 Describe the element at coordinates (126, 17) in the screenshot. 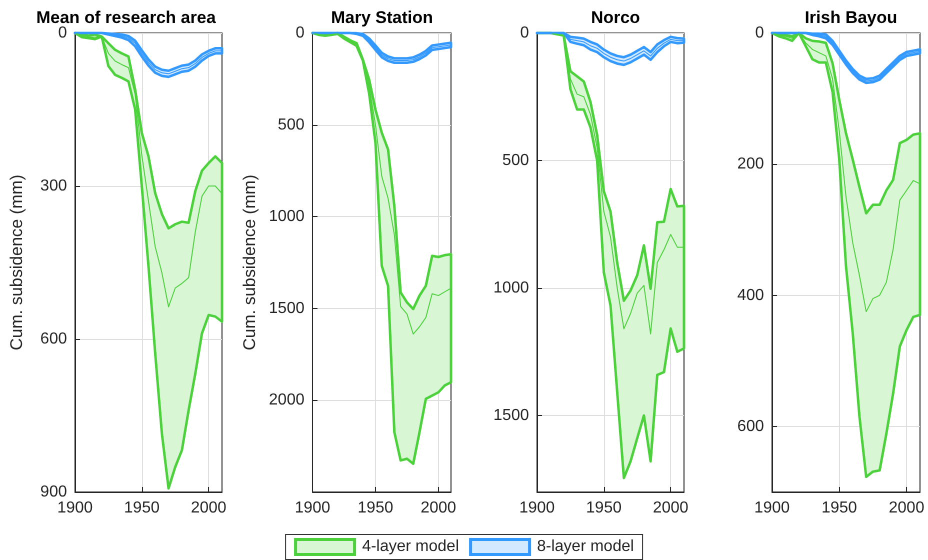

I see `chart-title: Mean of research area` at that location.